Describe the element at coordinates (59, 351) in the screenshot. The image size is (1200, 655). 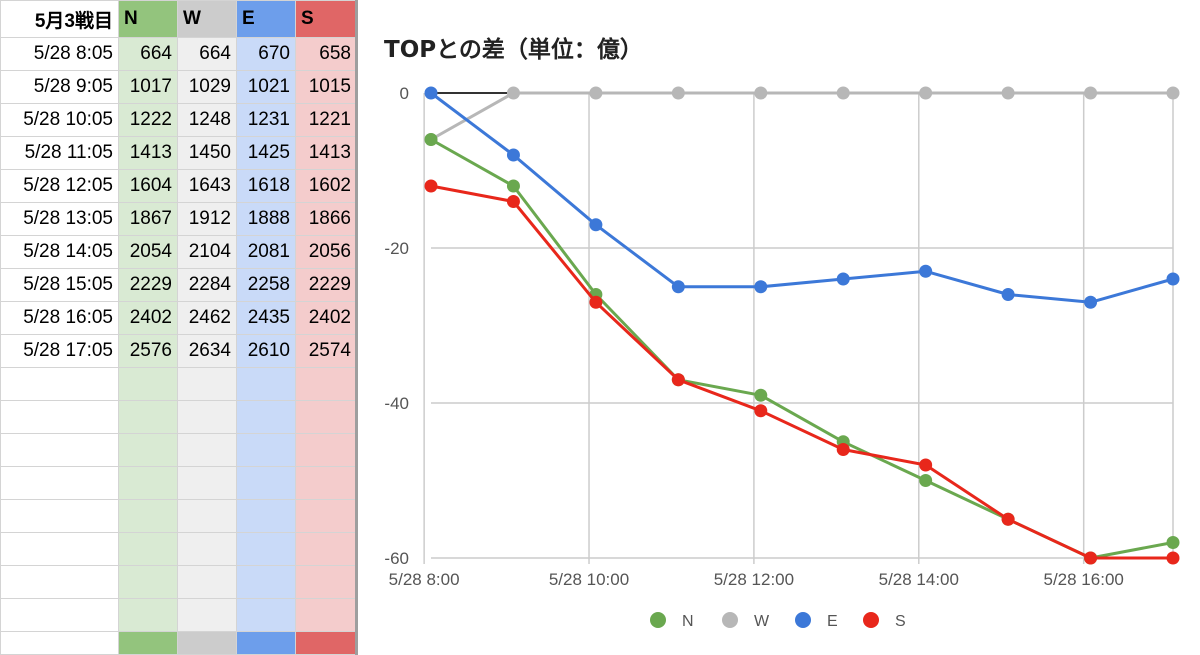
I see `time-cell: 5/28 17:05` at that location.